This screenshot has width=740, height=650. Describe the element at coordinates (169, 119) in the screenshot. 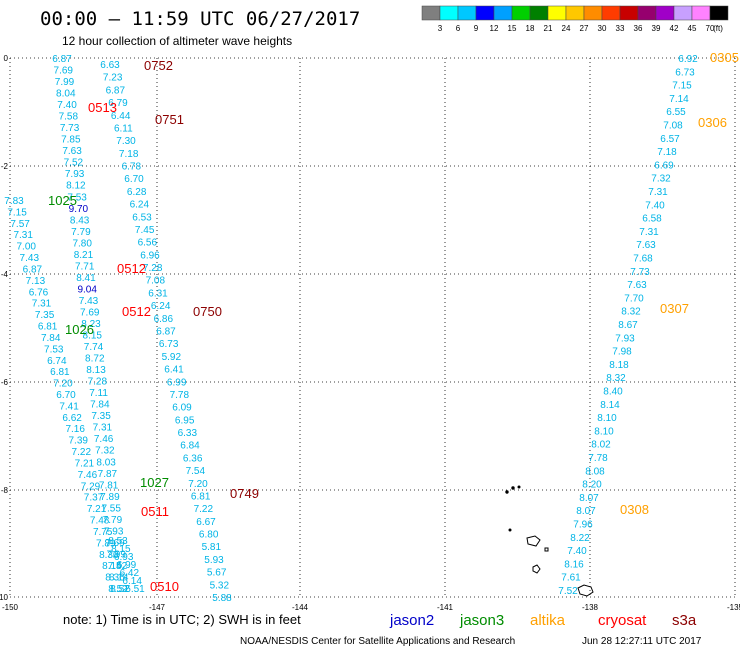

I see `pass-time-label: 0751` at that location.